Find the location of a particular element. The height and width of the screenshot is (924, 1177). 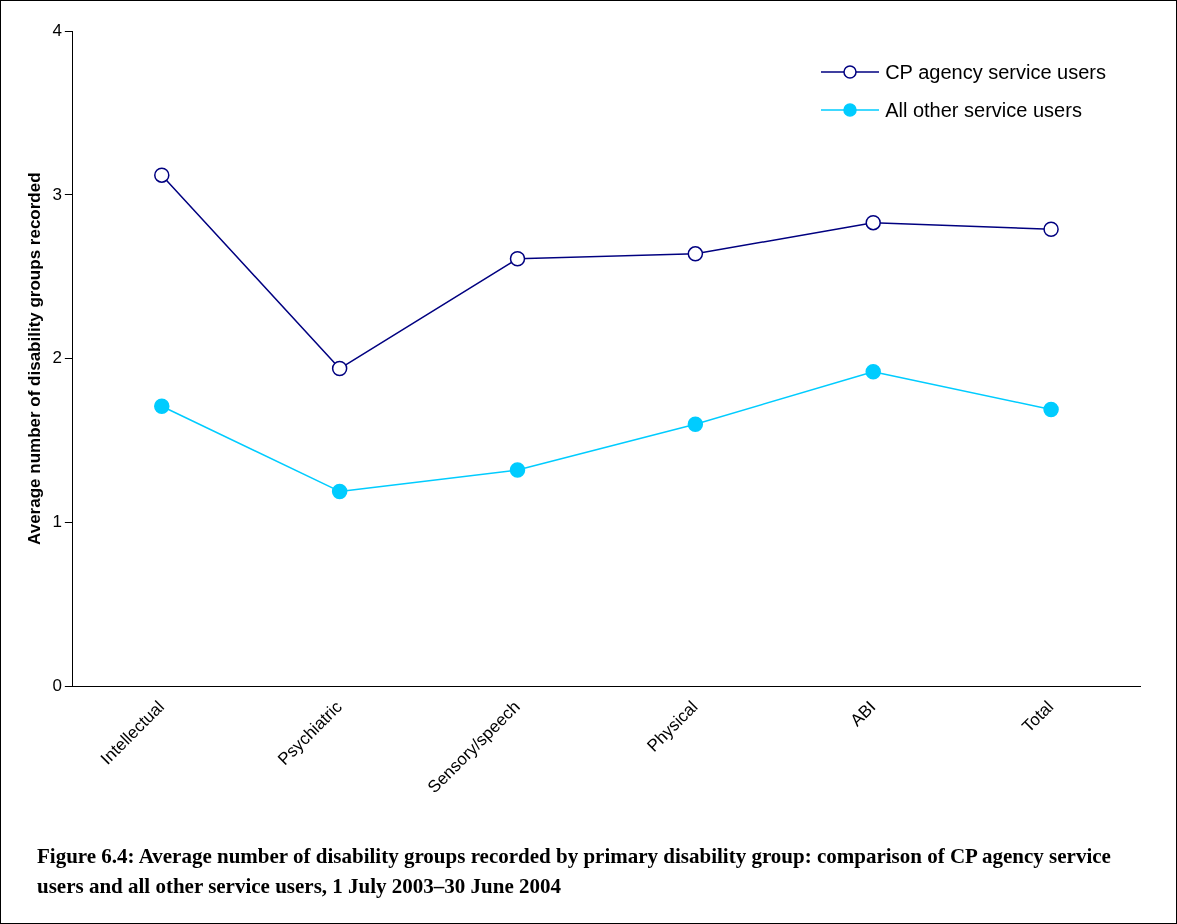

y-tick-label: 2 is located at coordinates (57, 358).